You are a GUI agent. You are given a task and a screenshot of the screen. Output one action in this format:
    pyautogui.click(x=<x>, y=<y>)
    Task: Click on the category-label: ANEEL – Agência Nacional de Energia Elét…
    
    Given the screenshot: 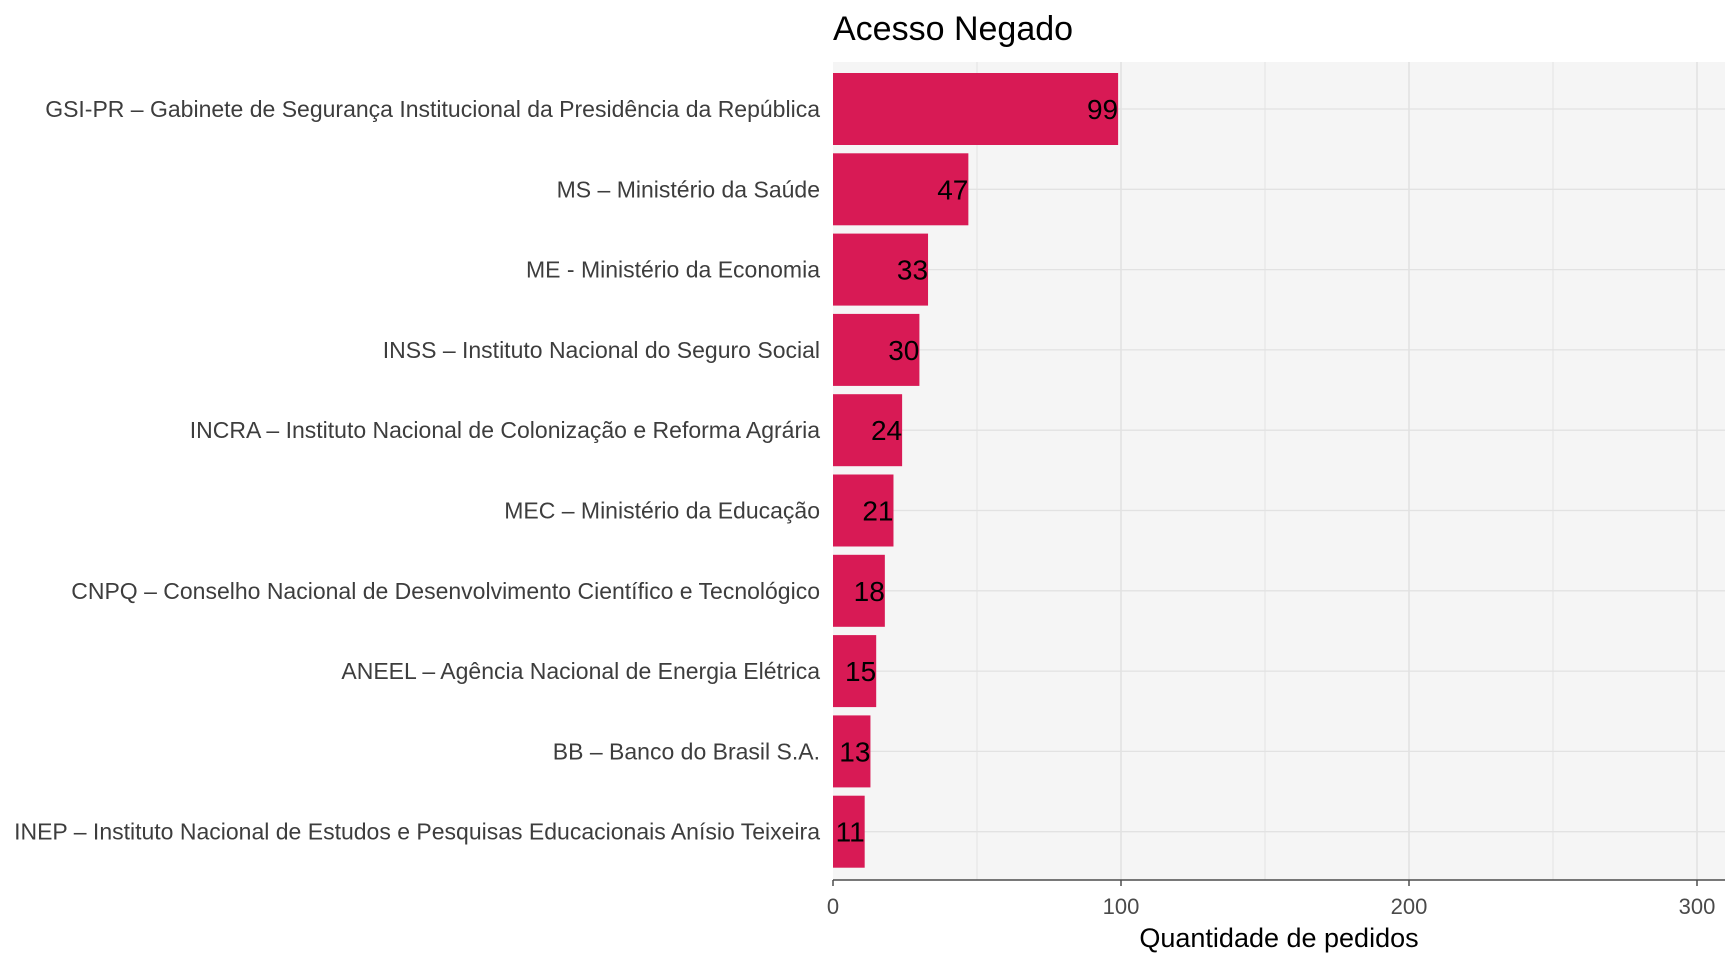 What is the action you would take?
    pyautogui.click(x=580, y=671)
    